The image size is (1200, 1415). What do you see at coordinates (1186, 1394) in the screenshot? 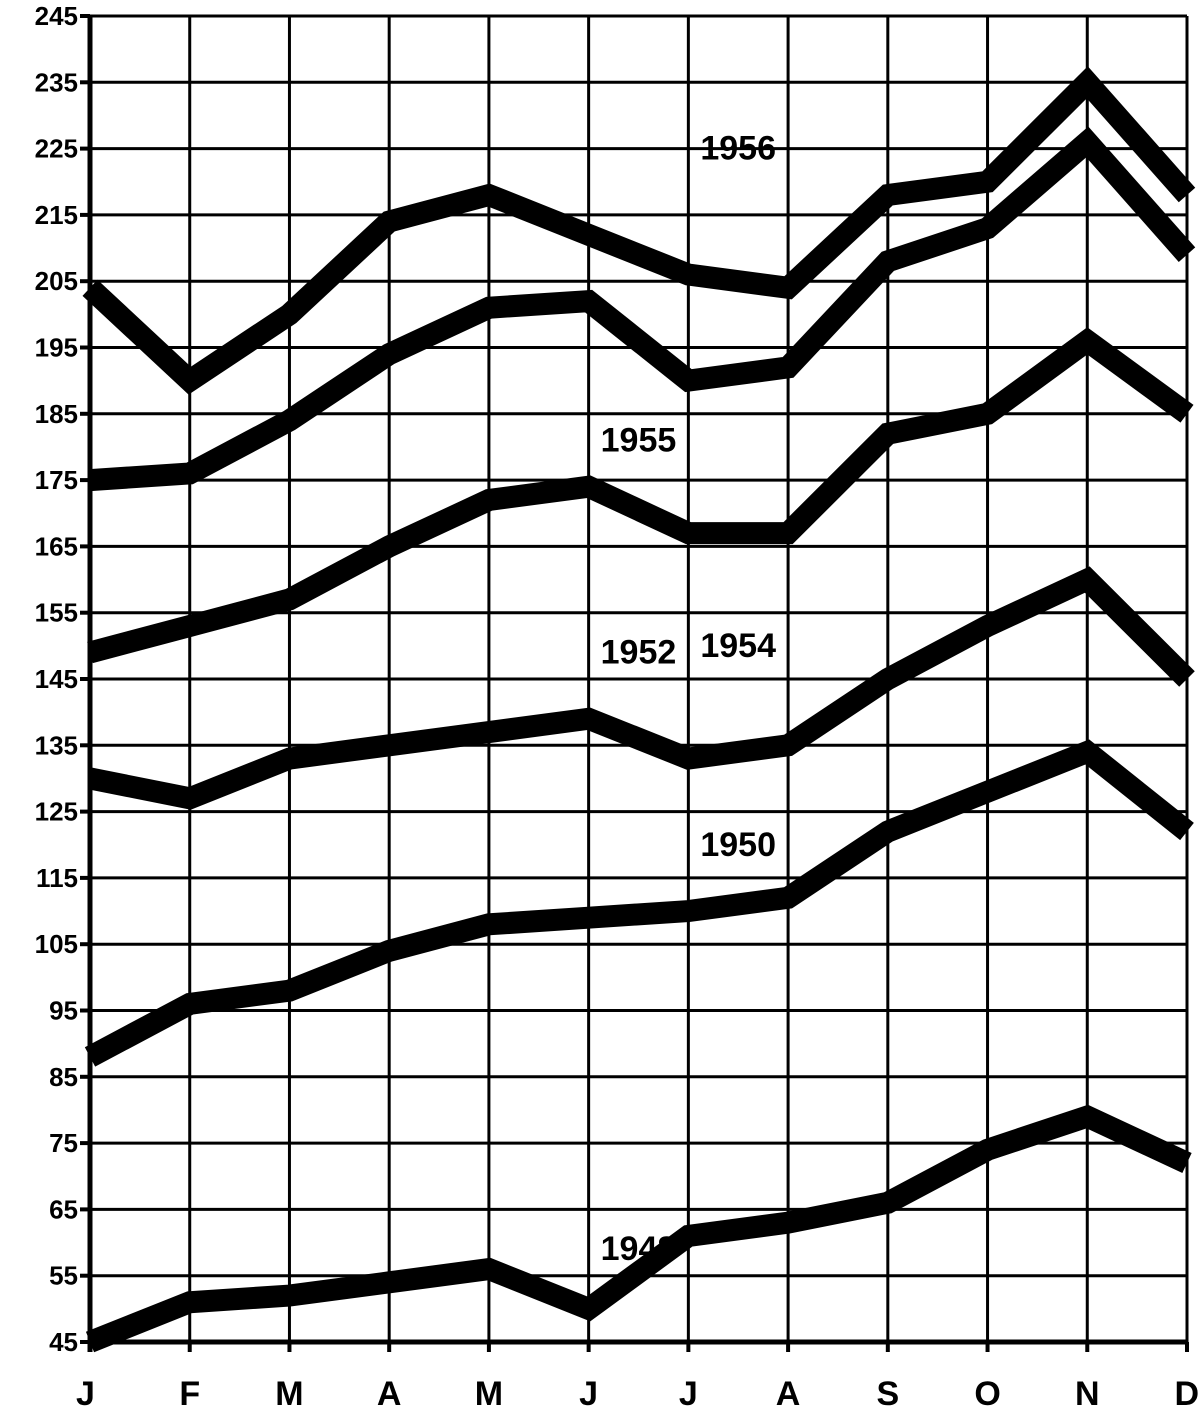
I see `x-tick-label: D` at bounding box center [1186, 1394].